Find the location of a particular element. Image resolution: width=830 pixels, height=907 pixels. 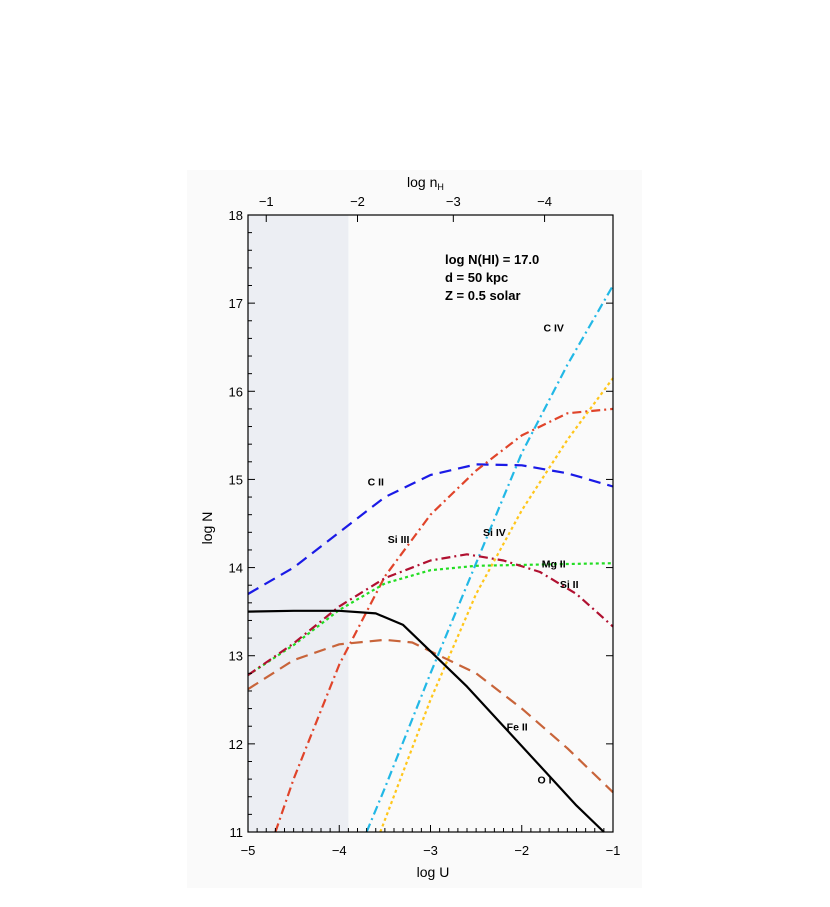

series-label-fe-ii: Fe II is located at coordinates (517, 728).